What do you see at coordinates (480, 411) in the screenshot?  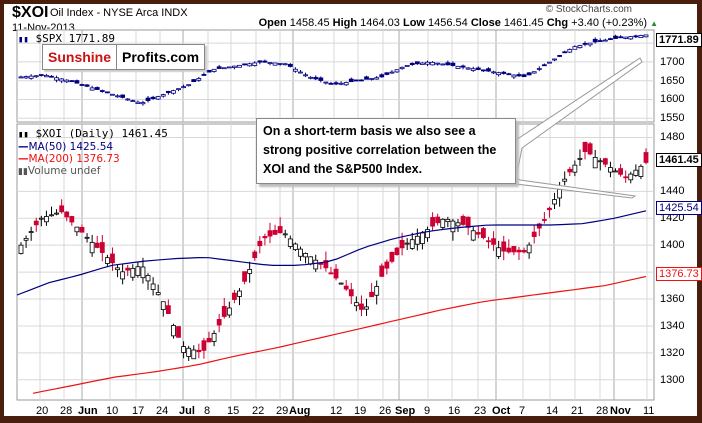 I see `x-tick-label: 23` at bounding box center [480, 411].